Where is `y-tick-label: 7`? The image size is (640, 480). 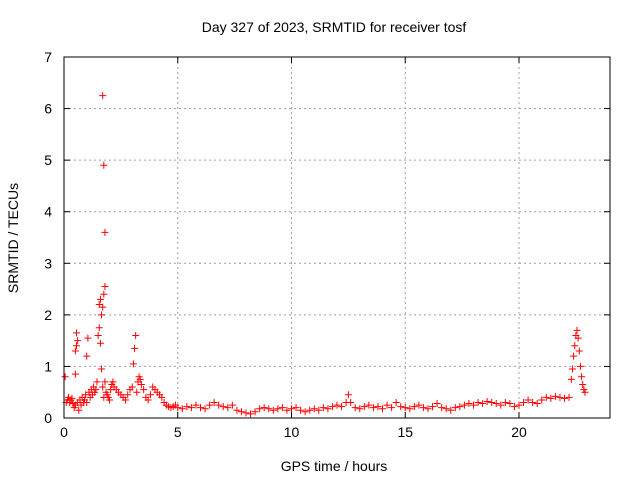 y-tick-label: 7 is located at coordinates (48, 57).